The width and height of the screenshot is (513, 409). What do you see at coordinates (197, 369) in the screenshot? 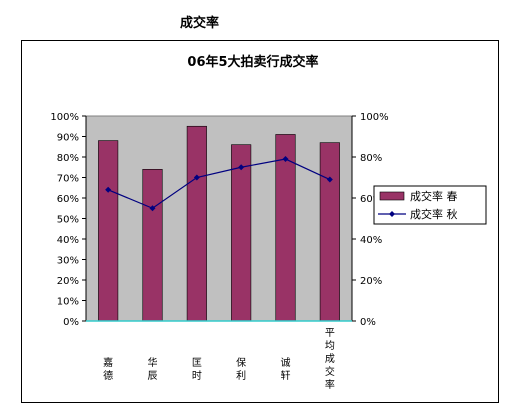
I see `x-tick-label: 匡时` at bounding box center [197, 369].